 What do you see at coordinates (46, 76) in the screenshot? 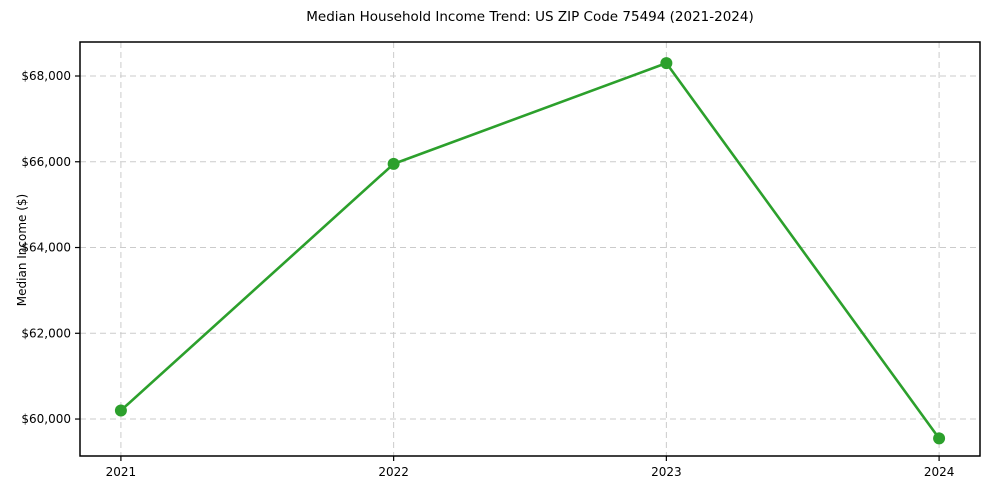
I see `y-tick-label: $68,000` at bounding box center [46, 76].